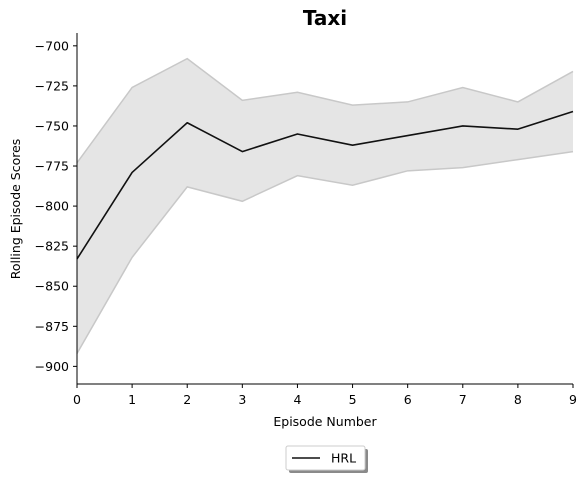 The width and height of the screenshot is (587, 480). I want to click on x-tick-label: 1, so click(132, 399).